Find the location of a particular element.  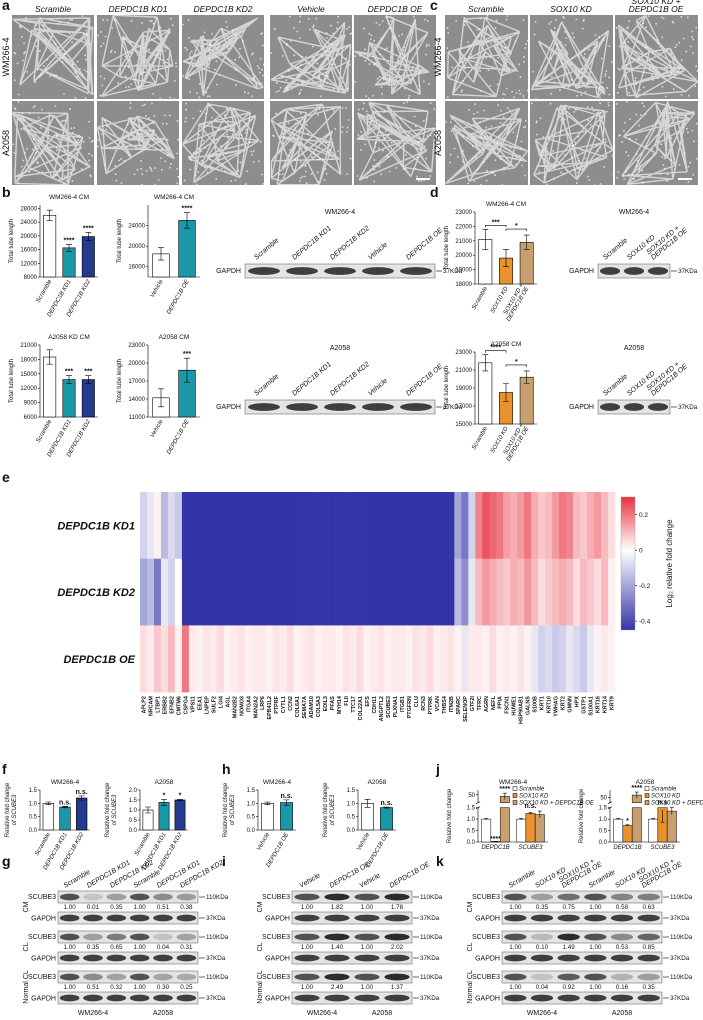

blot-row-label: SCUBE3 is located at coordinates (42, 937).